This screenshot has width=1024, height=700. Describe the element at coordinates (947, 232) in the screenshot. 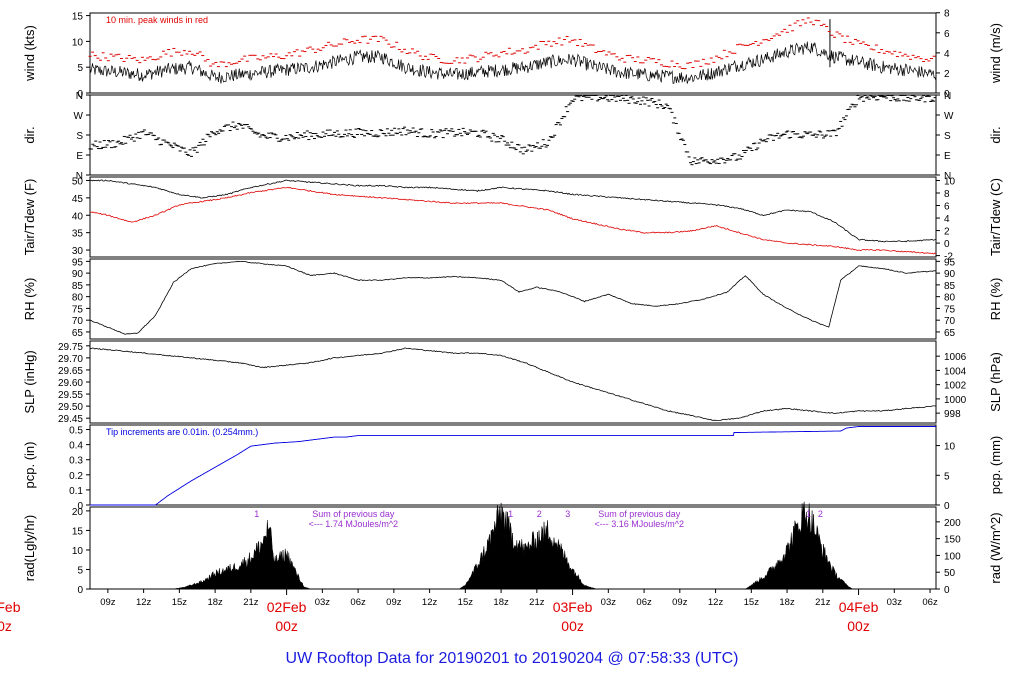

I see `tick-label-right-temp: 2` at that location.